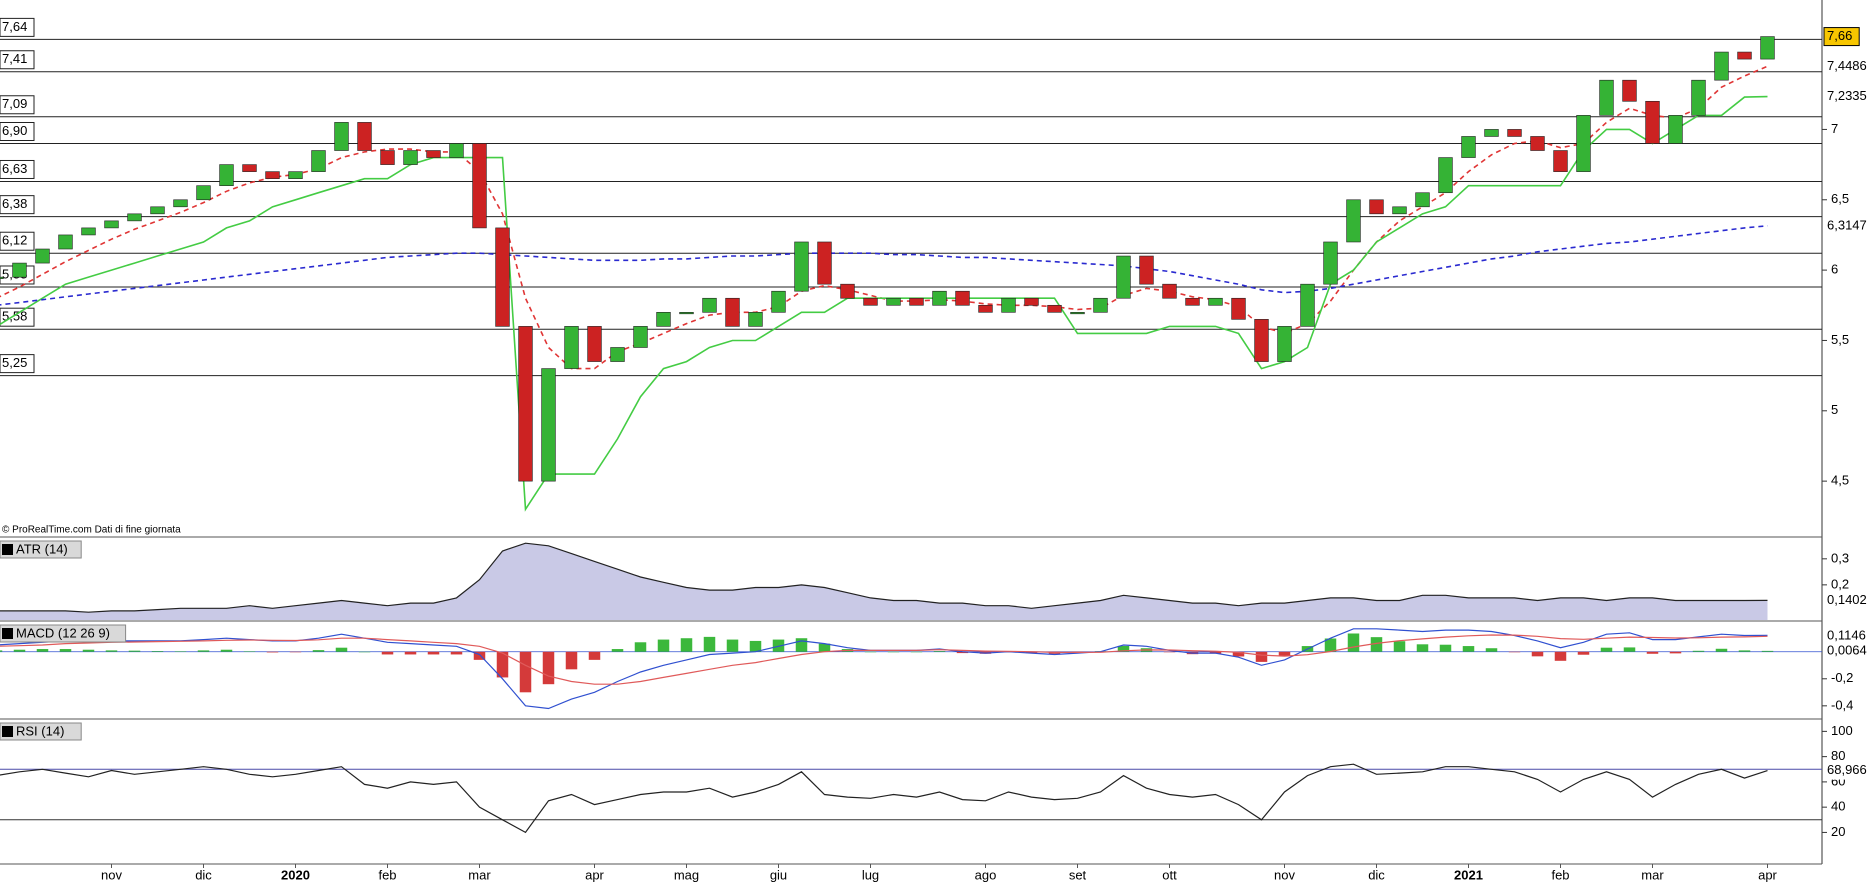 The width and height of the screenshot is (1875, 886). Describe the element at coordinates (14, 103) in the screenshot. I see `level-label: 7,09` at that location.